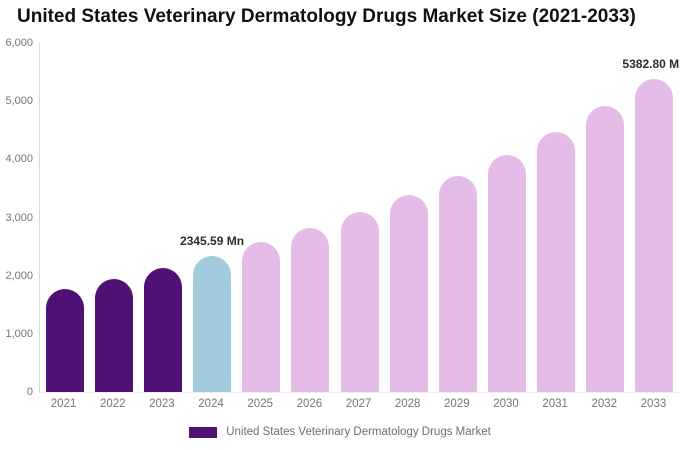 The height and width of the screenshot is (450, 680). What do you see at coordinates (113, 217) in the screenshot?
I see `bar-column-2022` at bounding box center [113, 217].